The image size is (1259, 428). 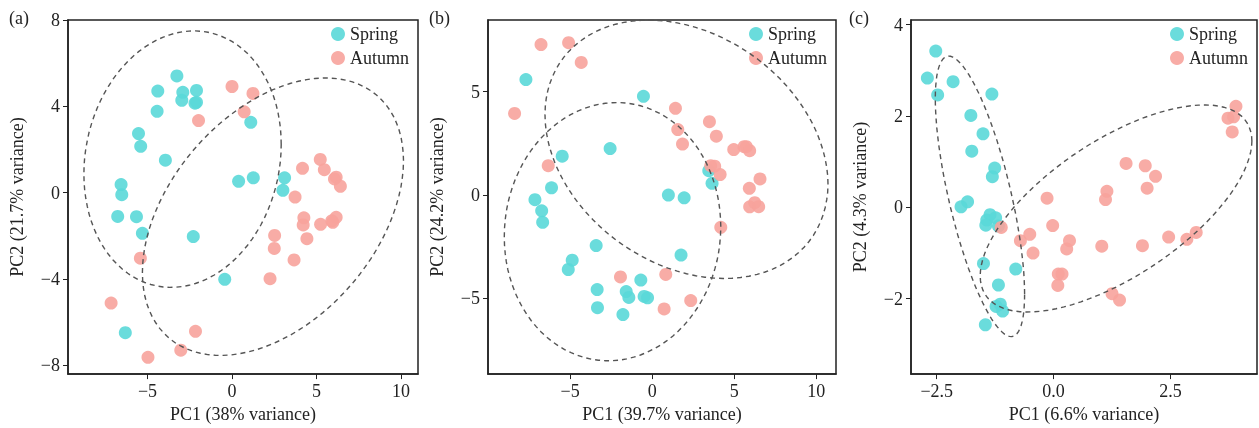 What do you see at coordinates (17, 197) in the screenshot?
I see `y-axis-title: PC2 (21.7% variance)` at bounding box center [17, 197].